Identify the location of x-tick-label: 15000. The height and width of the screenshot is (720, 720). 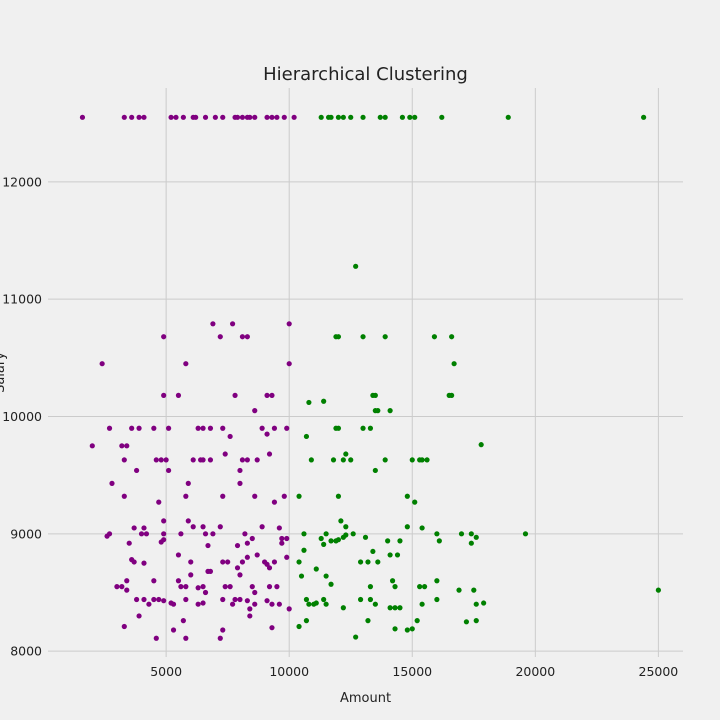
(412, 671).